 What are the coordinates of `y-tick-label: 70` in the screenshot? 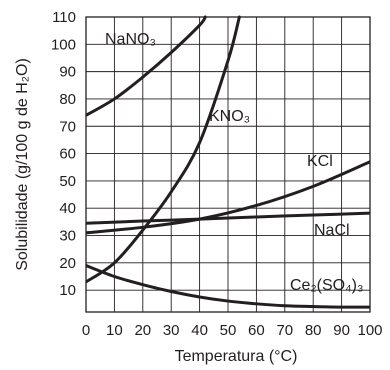 It's located at (67, 126).